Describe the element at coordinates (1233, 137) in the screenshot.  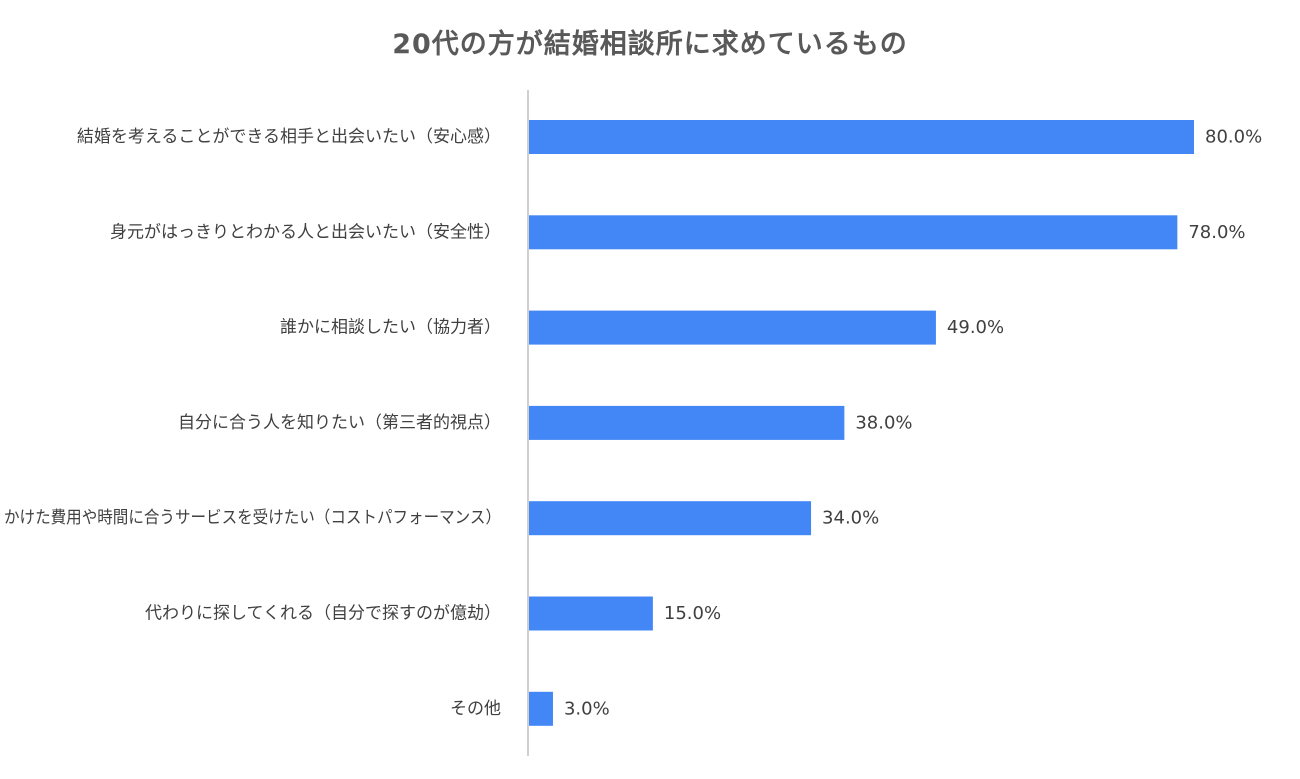
I see `value-label-1: 80.0%` at that location.